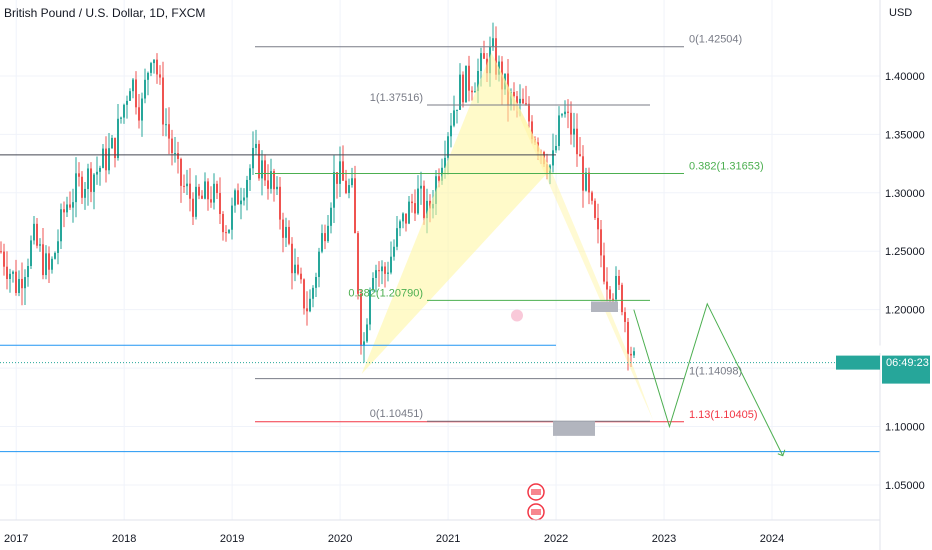 The width and height of the screenshot is (932, 550). I want to click on symbol-tag-label: GBPUSD, so click(863, 350).